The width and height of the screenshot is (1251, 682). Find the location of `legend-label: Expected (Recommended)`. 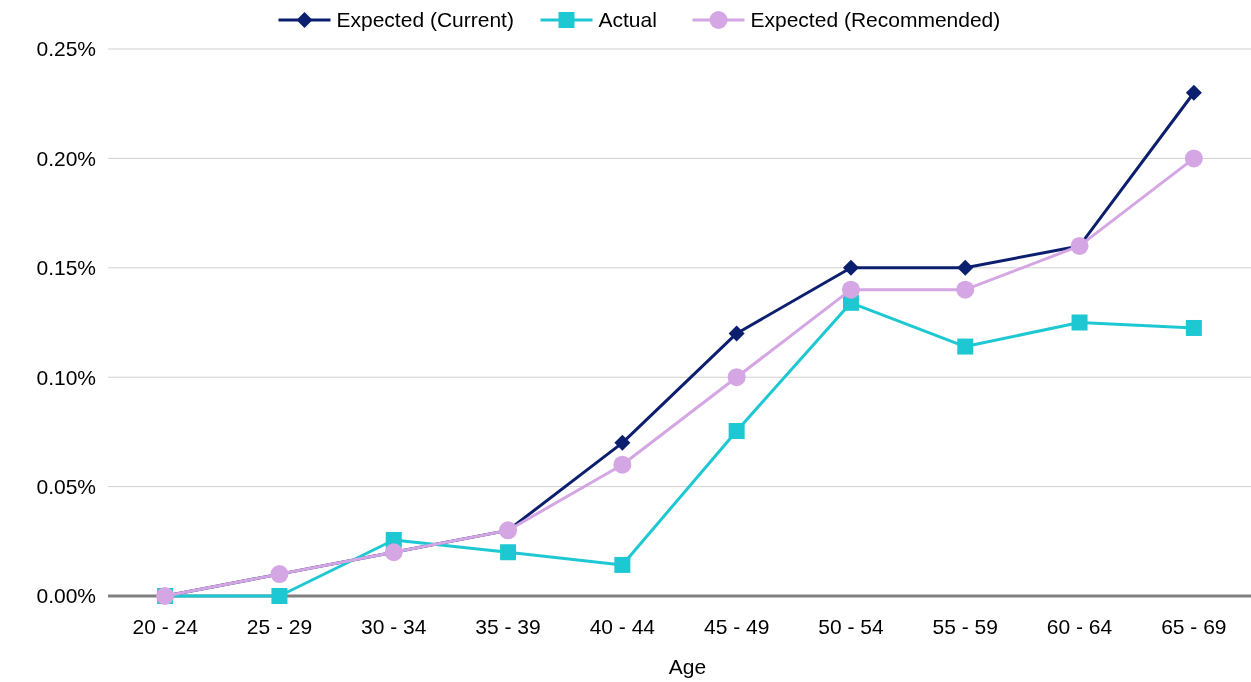

legend-label: Expected (Recommended) is located at coordinates (875, 20).